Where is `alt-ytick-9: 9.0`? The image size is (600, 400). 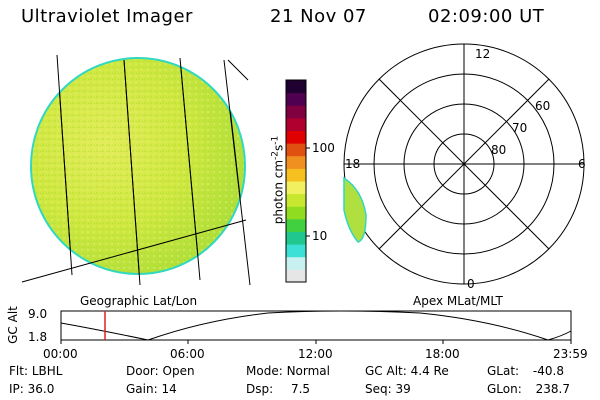 alt-ytick-9: 9.0 is located at coordinates (37, 314).